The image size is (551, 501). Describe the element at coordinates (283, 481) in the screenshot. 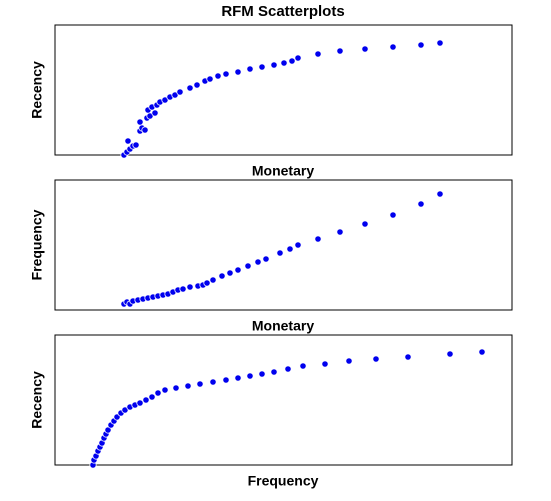

I see `x-axis-label: Frequency` at that location.